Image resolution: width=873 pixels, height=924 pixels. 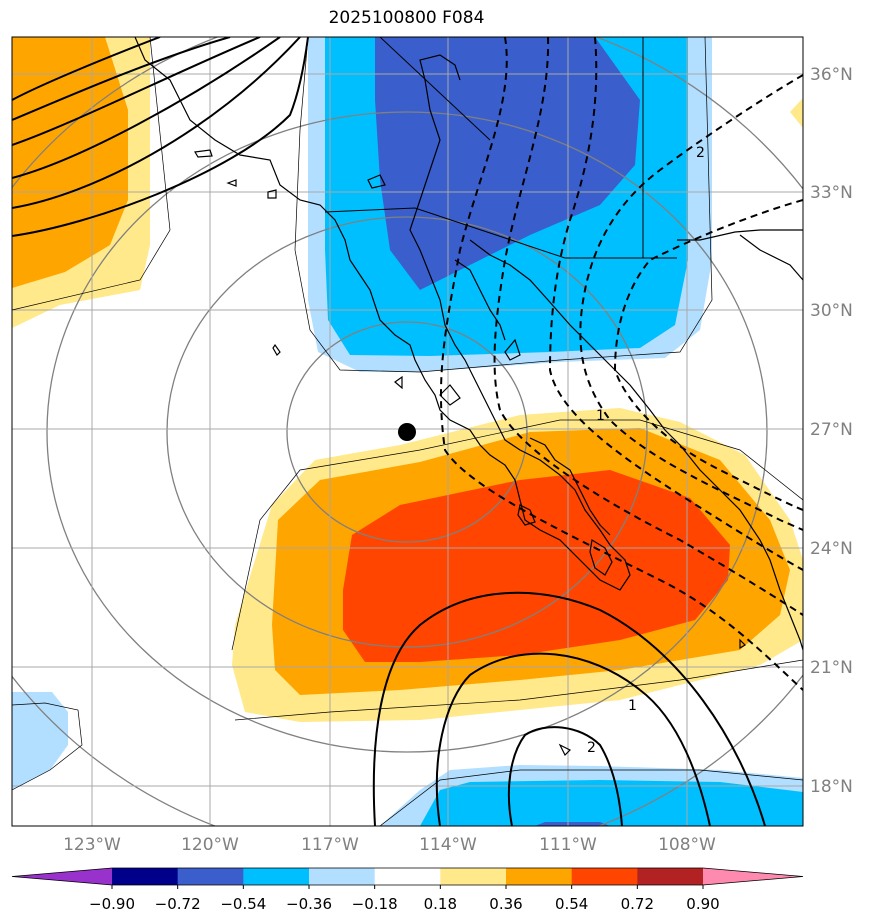 I want to click on colorbar-tick-label: −0.90, so click(x=112, y=904).